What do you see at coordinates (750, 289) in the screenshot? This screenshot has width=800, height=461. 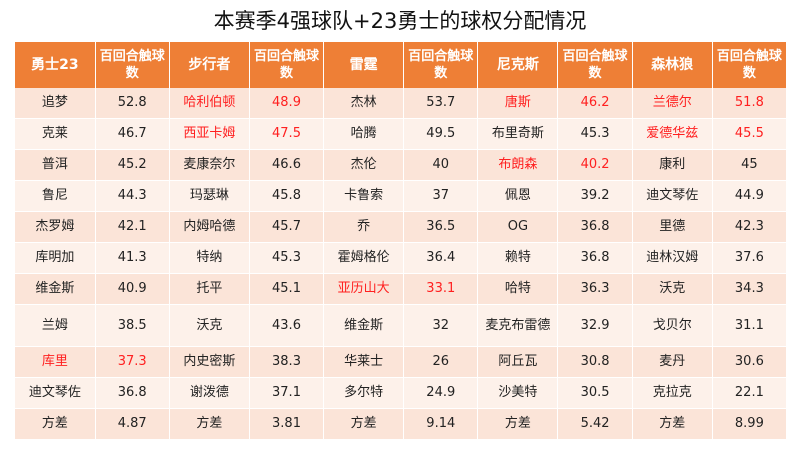 I see `touches-value-cell: 34.3` at bounding box center [750, 289].